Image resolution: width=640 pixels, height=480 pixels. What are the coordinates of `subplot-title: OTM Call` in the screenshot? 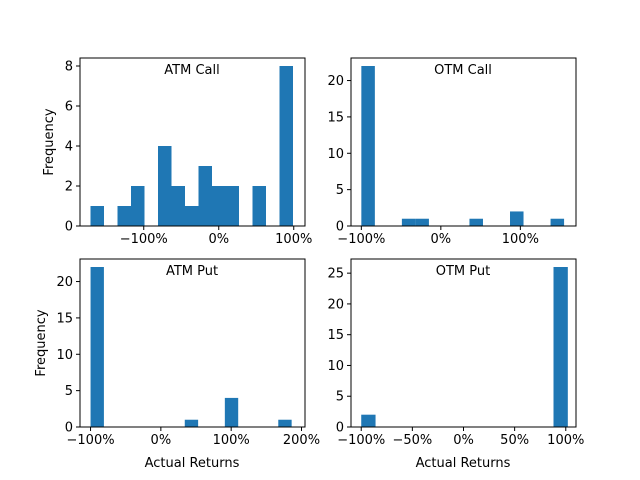 It's located at (463, 70).